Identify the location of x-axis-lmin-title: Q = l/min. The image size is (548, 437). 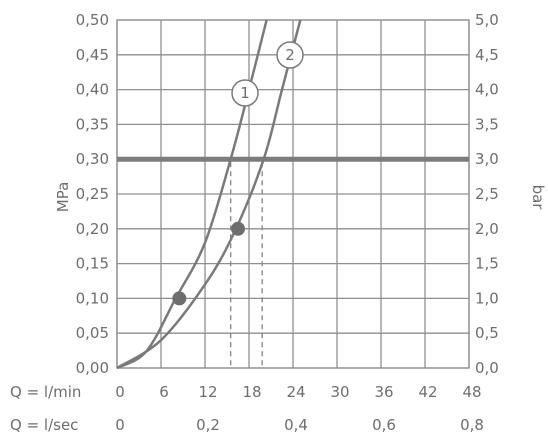
(45, 392).